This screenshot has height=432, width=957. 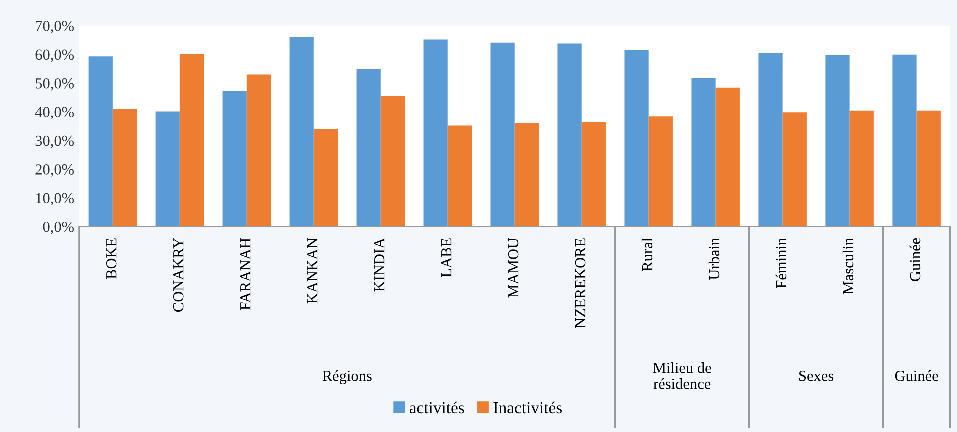 What do you see at coordinates (379, 265) in the screenshot?
I see `x-tick-label: KINDIA` at bounding box center [379, 265].